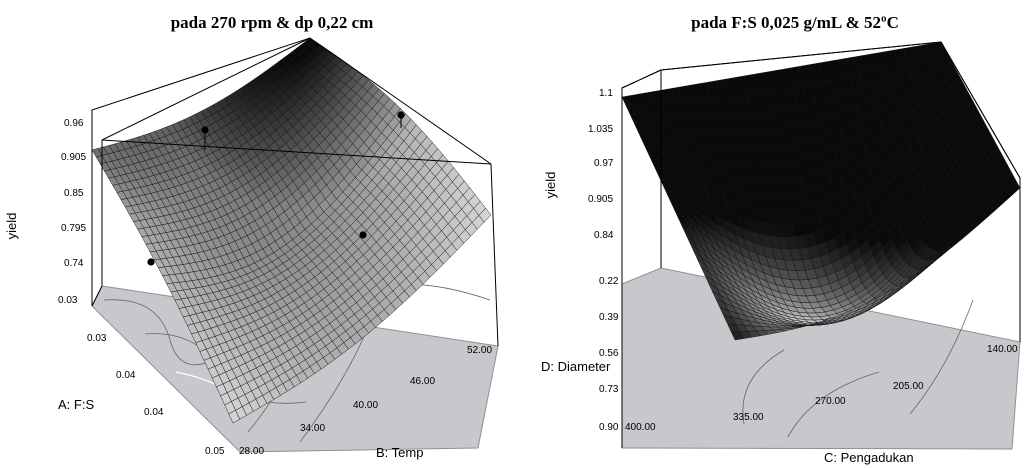 This screenshot has height=468, width=1026. I want to click on left-chart-title: pada 270 rpm & dp 0,22 cm, so click(272, 22).